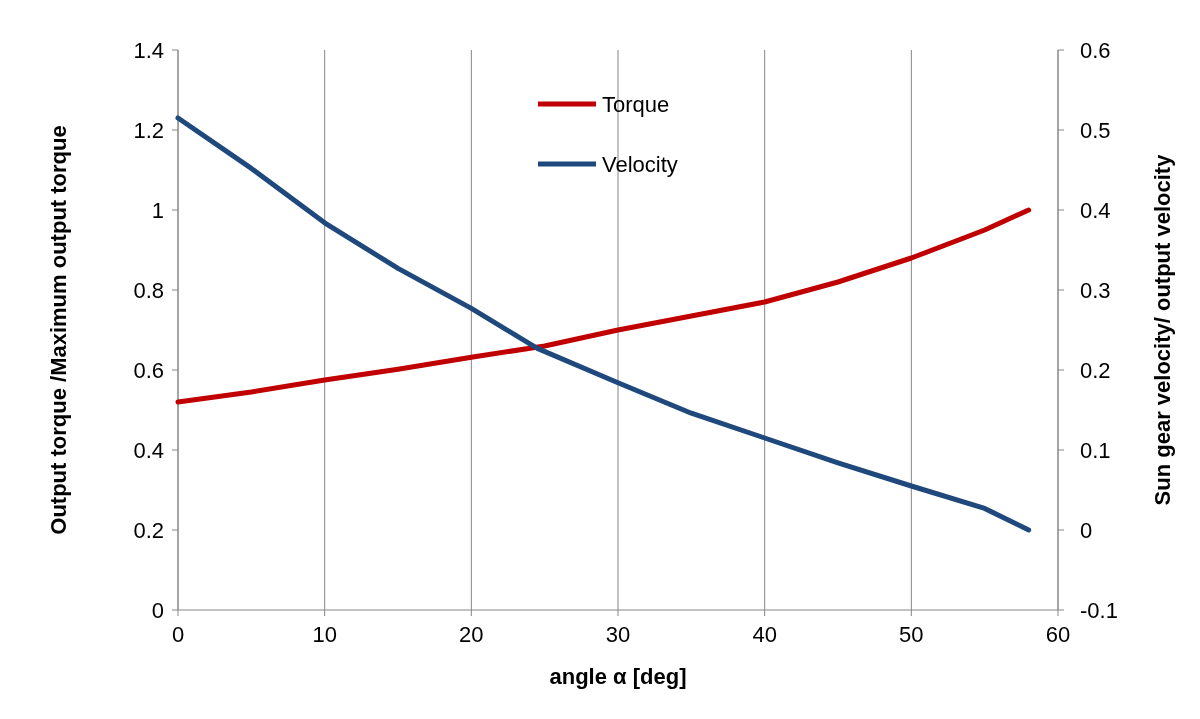  What do you see at coordinates (157, 210) in the screenshot?
I see `y-tick-label: 1` at bounding box center [157, 210].